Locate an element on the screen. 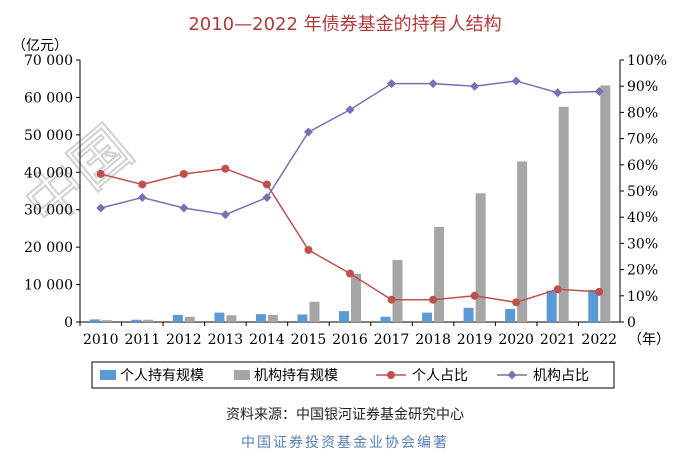 The image size is (690, 460). x-tick-label: 2012 is located at coordinates (184, 340).